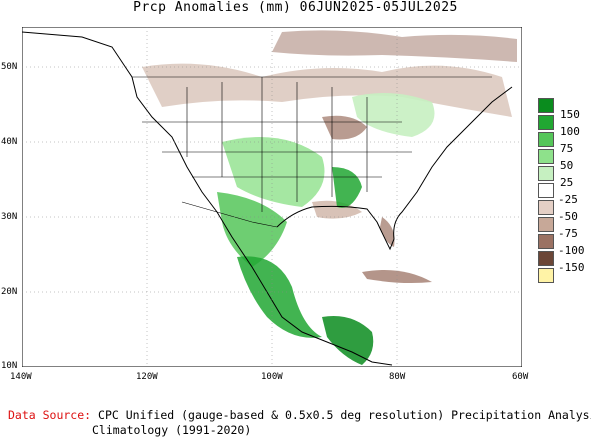 The height and width of the screenshot is (438, 591). Describe the element at coordinates (570, 114) in the screenshot. I see `legend-label: 150` at that location.